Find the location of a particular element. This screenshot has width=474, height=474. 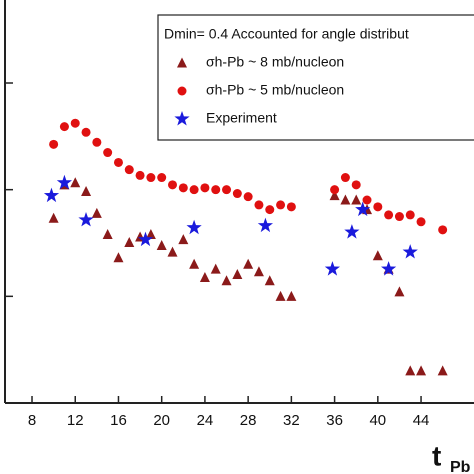

legend-title: Dmin= 0.4 Accounted for angle distribut is located at coordinates (286, 34).